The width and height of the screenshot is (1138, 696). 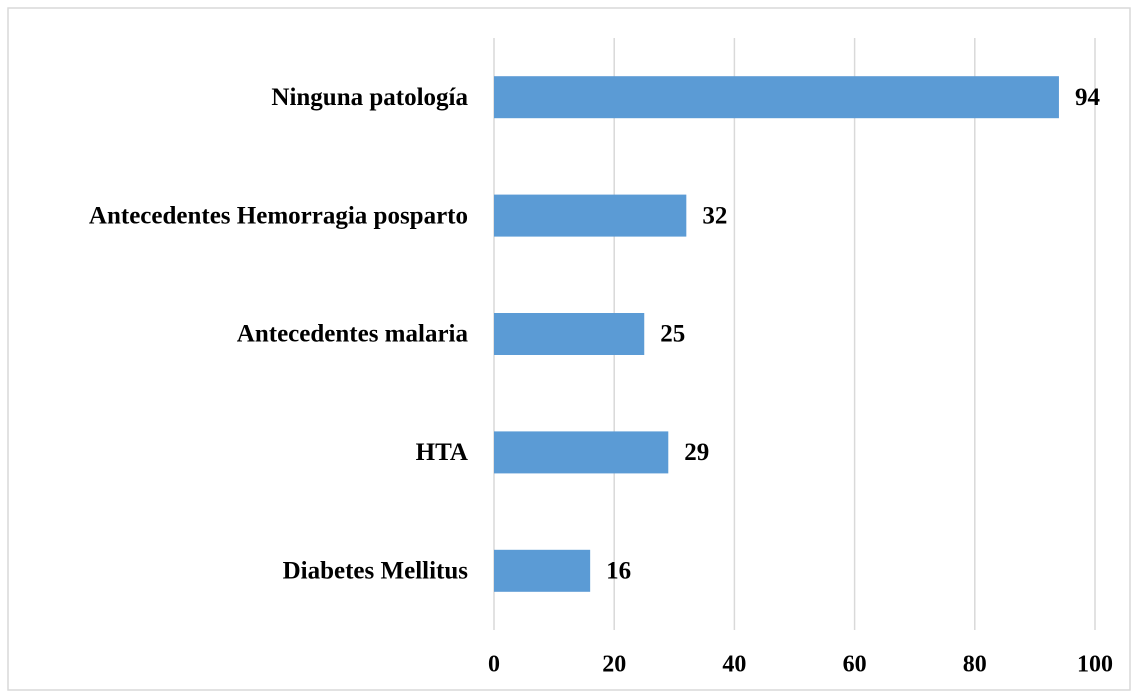 What do you see at coordinates (614, 665) in the screenshot?
I see `x-tick-label: 20` at bounding box center [614, 665].